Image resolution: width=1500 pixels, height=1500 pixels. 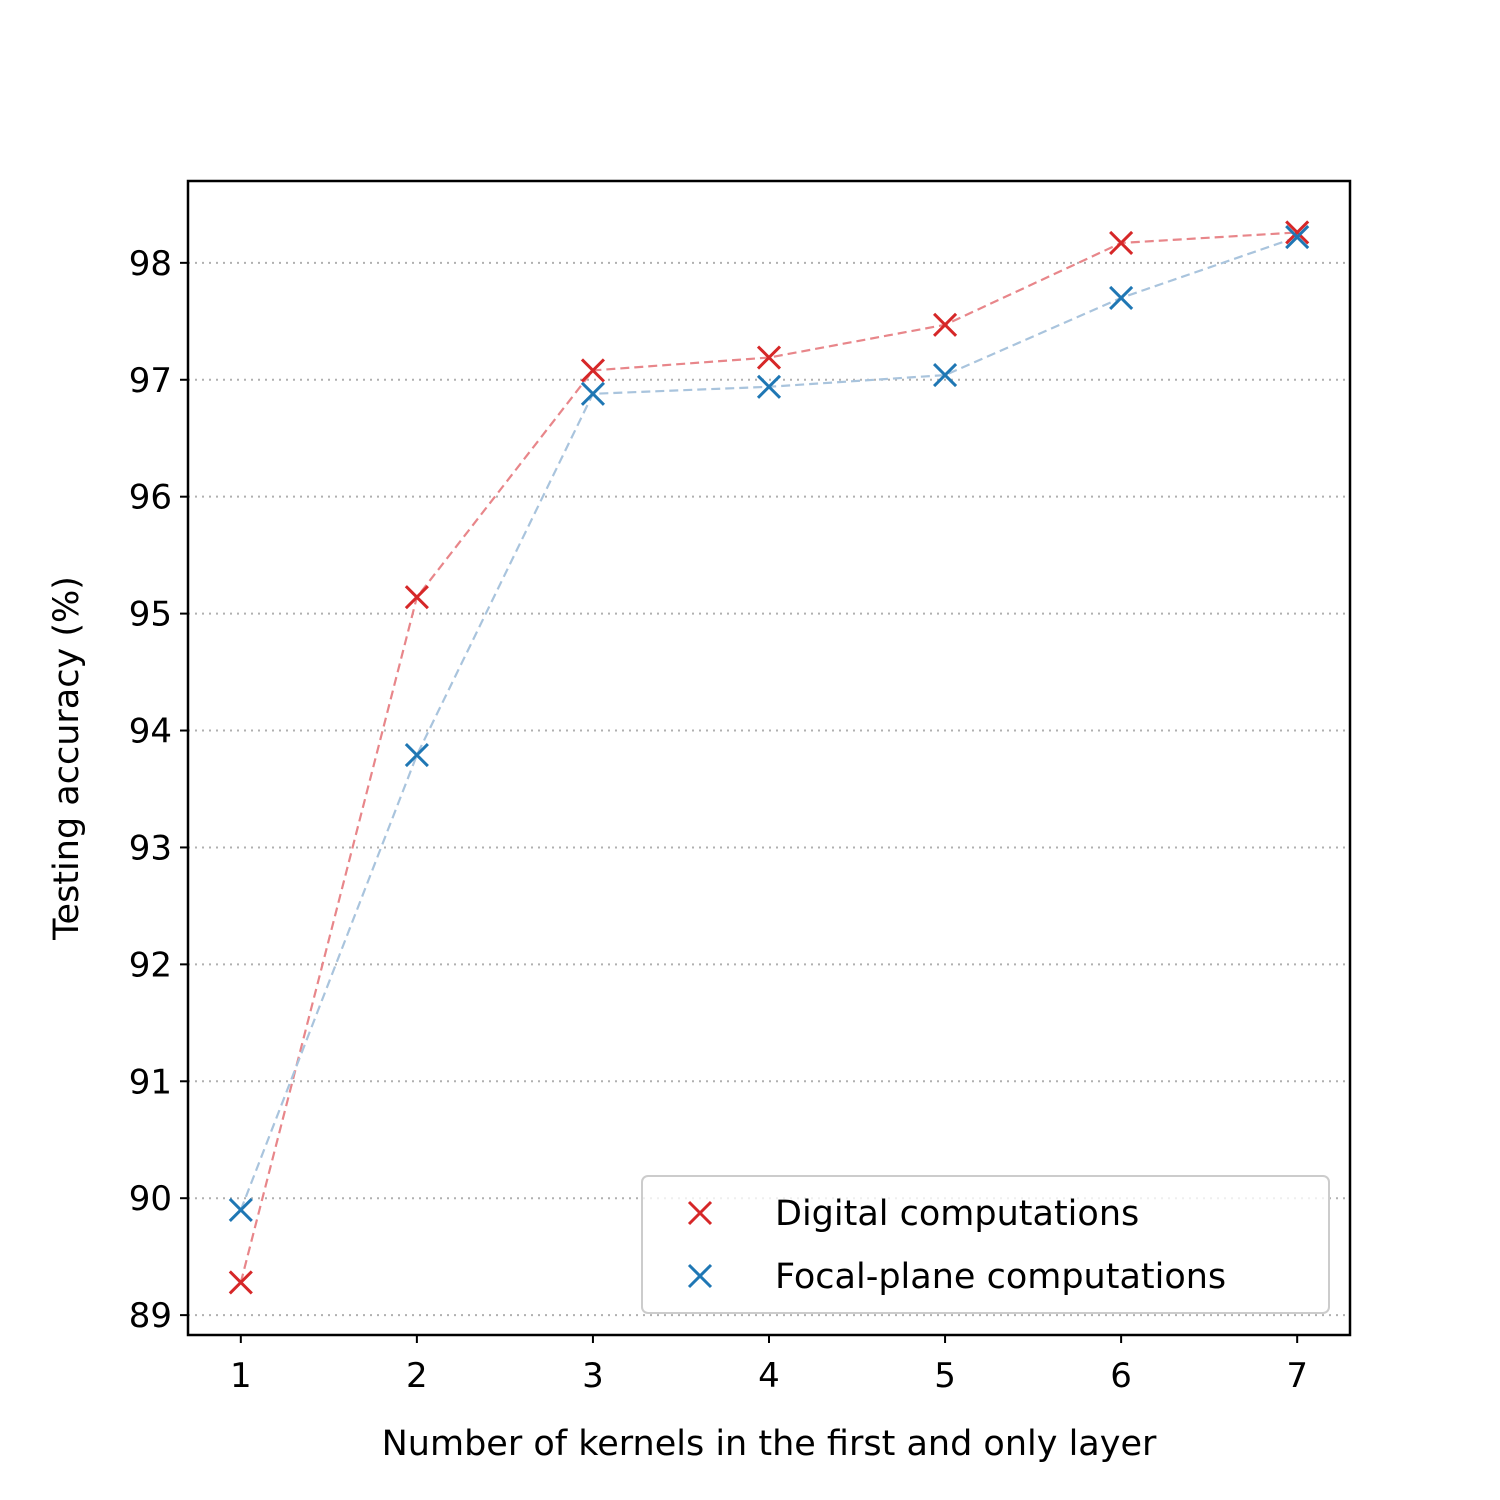 What do you see at coordinates (150, 1082) in the screenshot?
I see `y-tick-label: 91` at bounding box center [150, 1082].